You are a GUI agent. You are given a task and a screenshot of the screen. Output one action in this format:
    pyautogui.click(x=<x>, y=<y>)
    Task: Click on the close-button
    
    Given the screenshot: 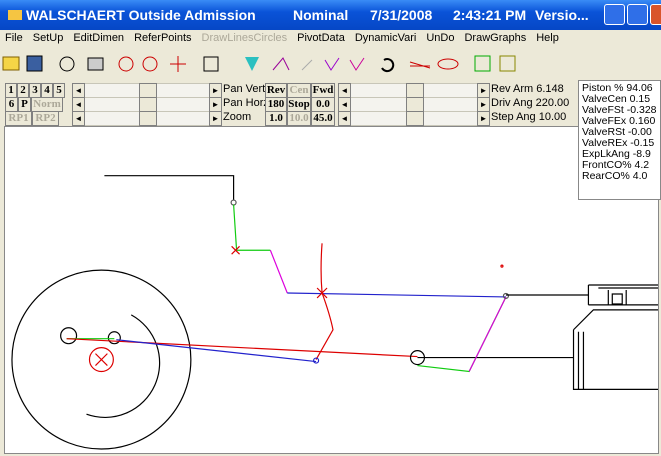 What is the action you would take?
    pyautogui.click(x=655, y=14)
    